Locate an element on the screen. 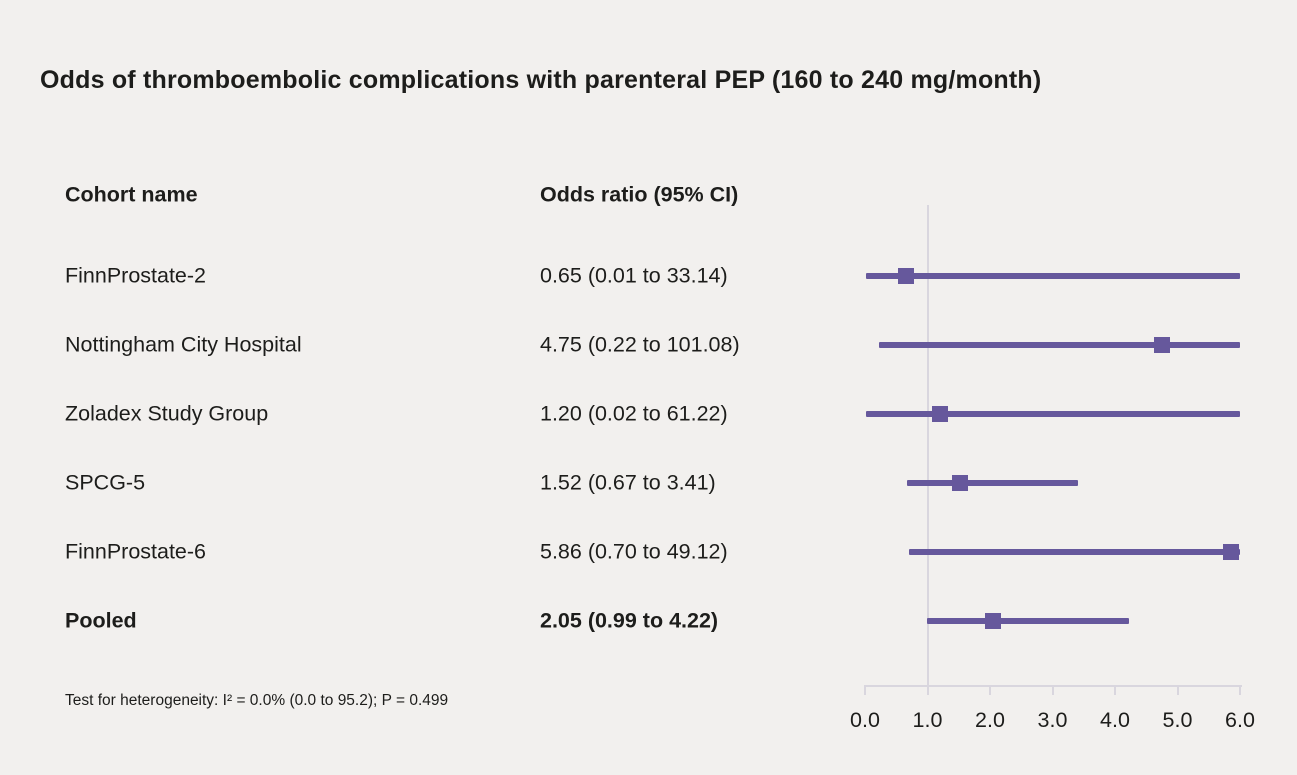  column-header-odds-ratio: Odds ratio (95% CI) is located at coordinates (639, 194).